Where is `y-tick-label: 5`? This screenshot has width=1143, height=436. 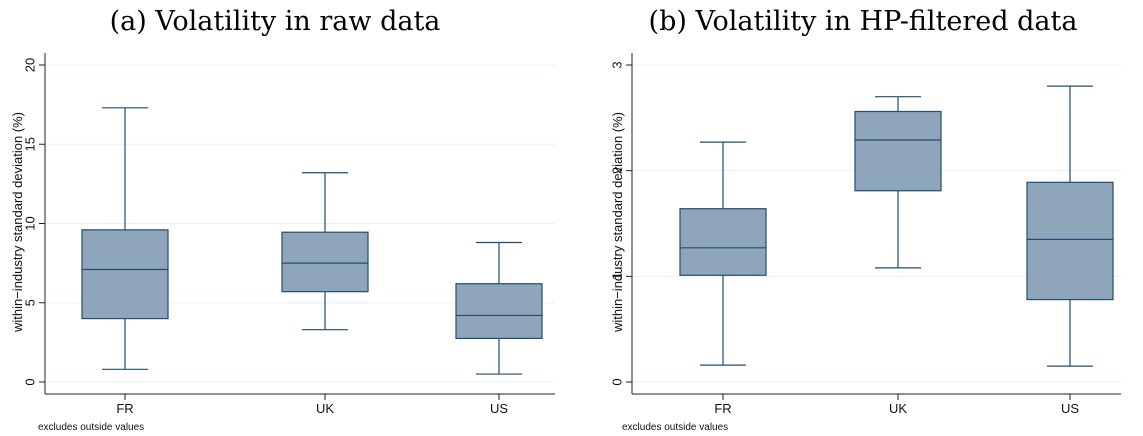
y-tick-label: 5 is located at coordinates (29, 302).